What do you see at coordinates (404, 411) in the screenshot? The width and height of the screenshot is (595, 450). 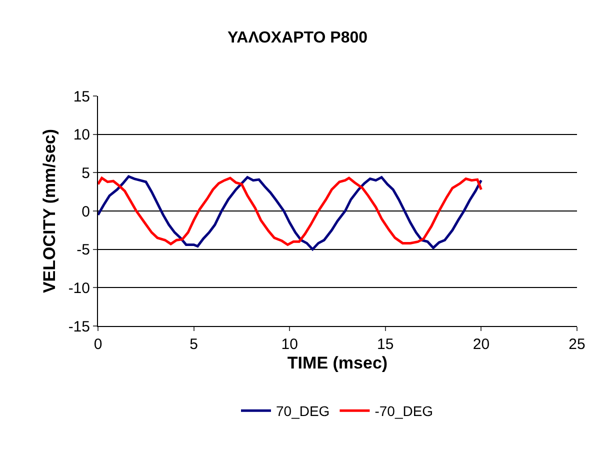 I see `legend-label: -70_DEG` at bounding box center [404, 411].